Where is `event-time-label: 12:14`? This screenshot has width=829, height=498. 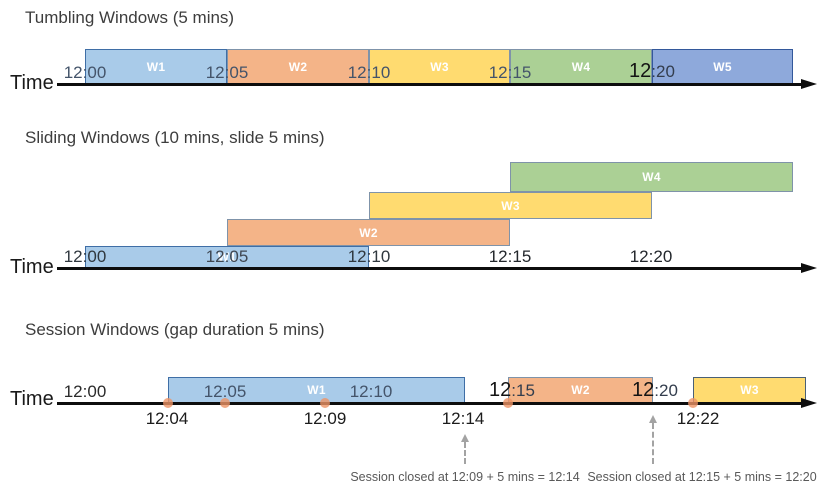 event-time-label: 12:14 is located at coordinates (463, 418).